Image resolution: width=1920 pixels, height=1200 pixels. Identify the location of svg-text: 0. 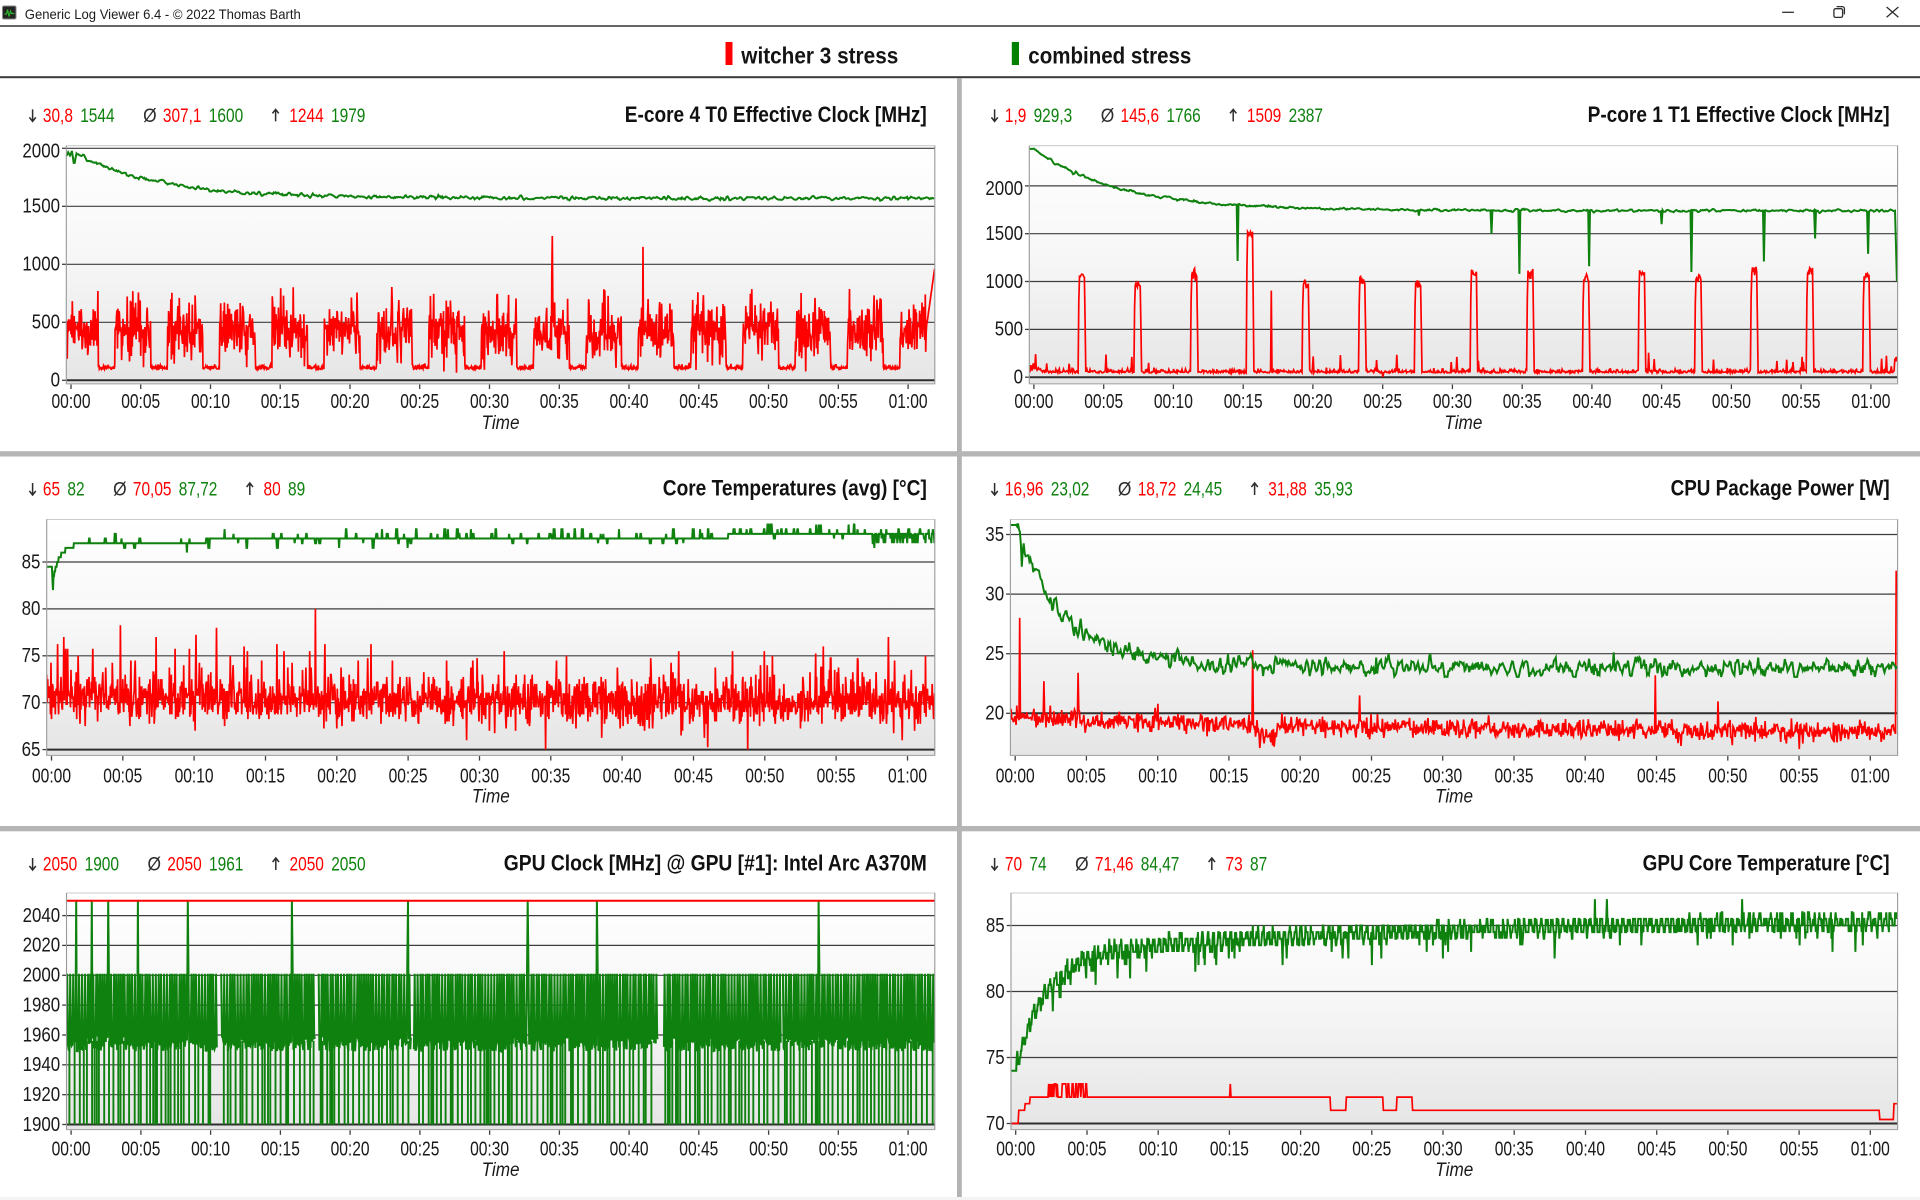
(55, 381).